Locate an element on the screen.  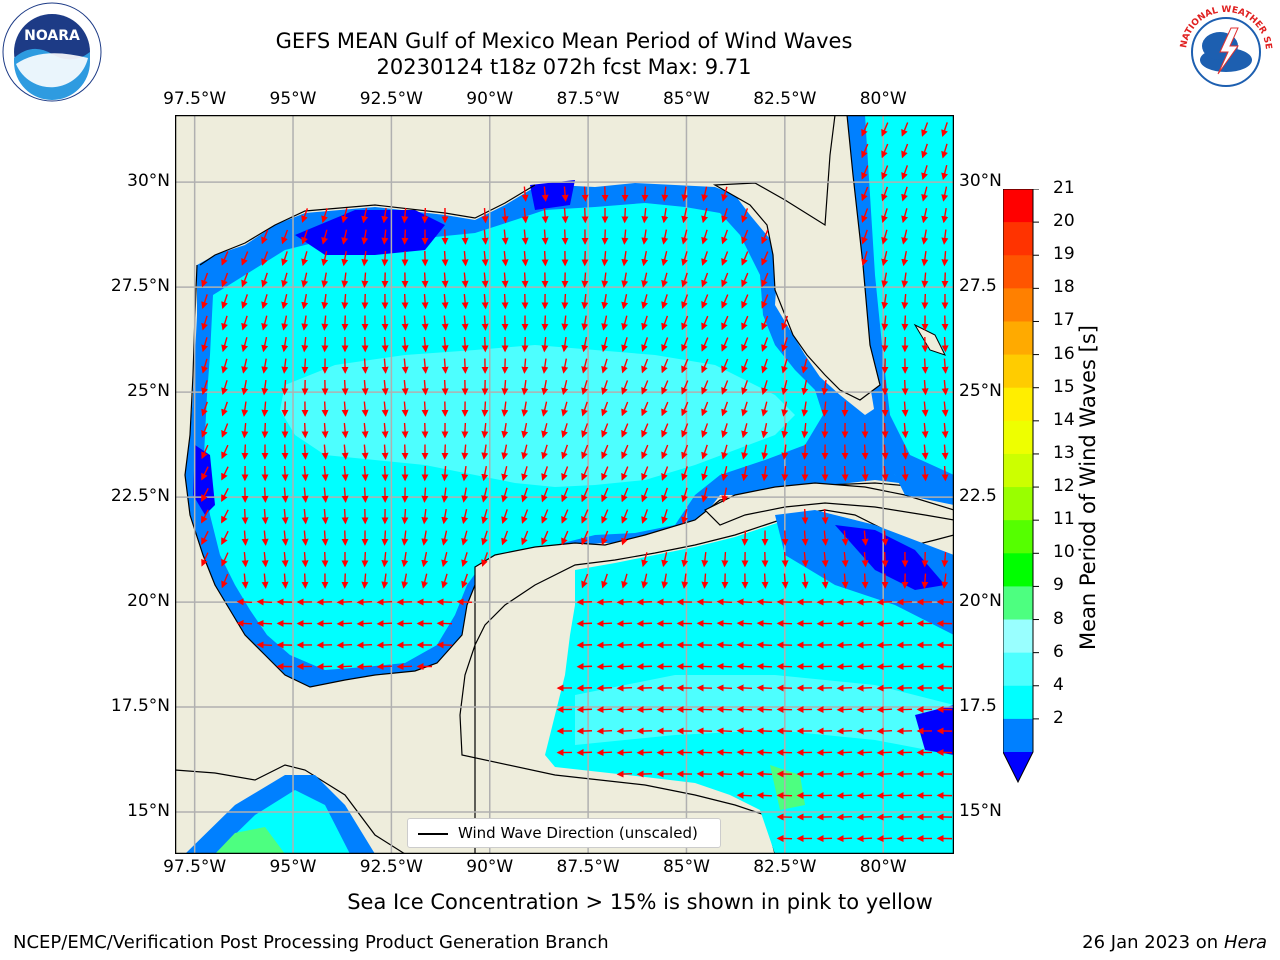
lat-label-left: 30°N is located at coordinates (148, 181).